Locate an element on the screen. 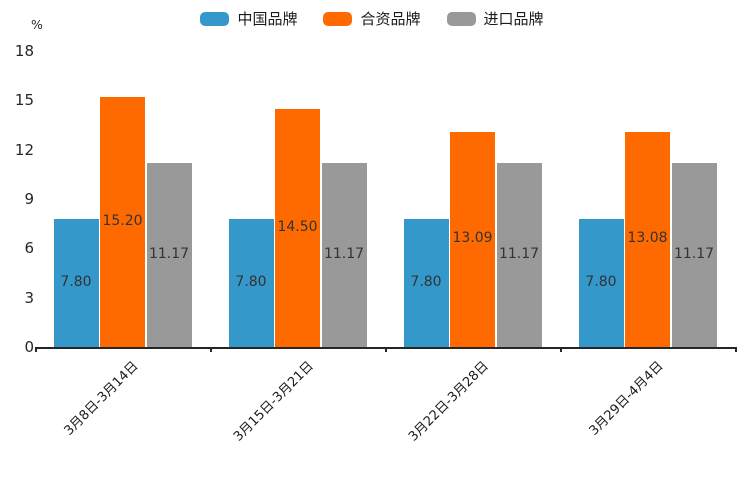 This screenshot has height=496, width=744. legend-item-0: 中国品牌 is located at coordinates (248, 18).